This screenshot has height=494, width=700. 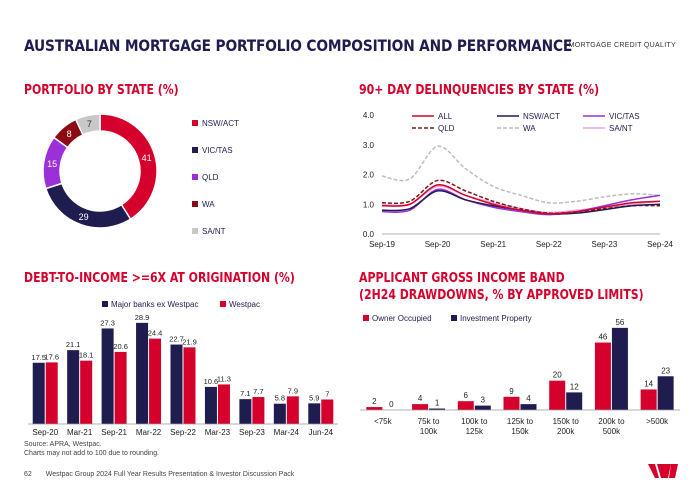 What do you see at coordinates (445, 116) in the screenshot?
I see `legend-label: ALL` at bounding box center [445, 116].